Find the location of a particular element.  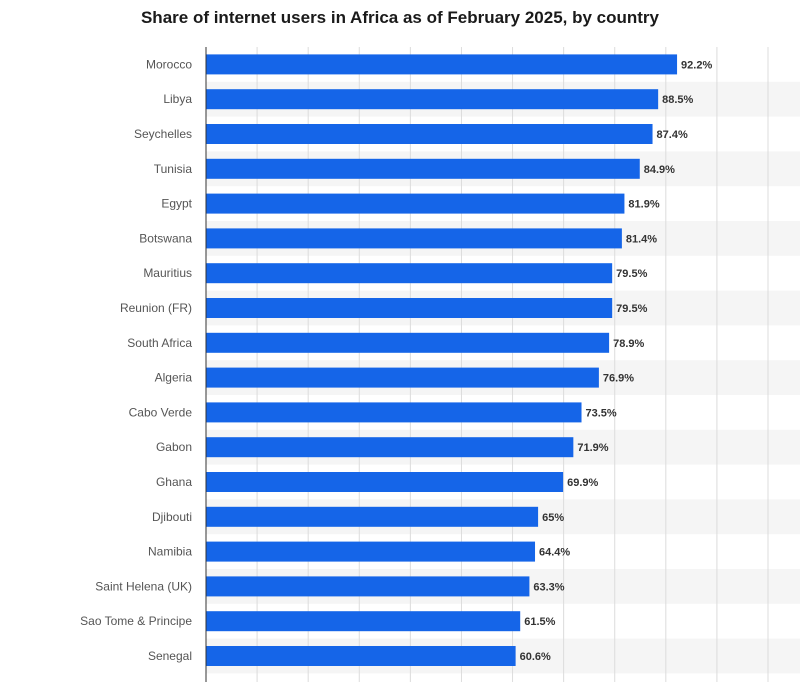

value-label: 87.4% is located at coordinates (672, 135).